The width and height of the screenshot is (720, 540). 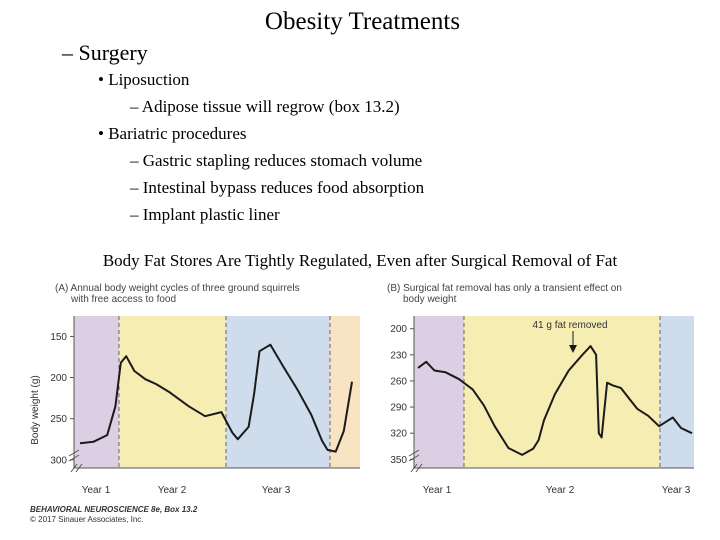 What do you see at coordinates (87, 519) in the screenshot?
I see `credit-line-2: © 2017 Sinauer Associates, Inc.` at bounding box center [87, 519].